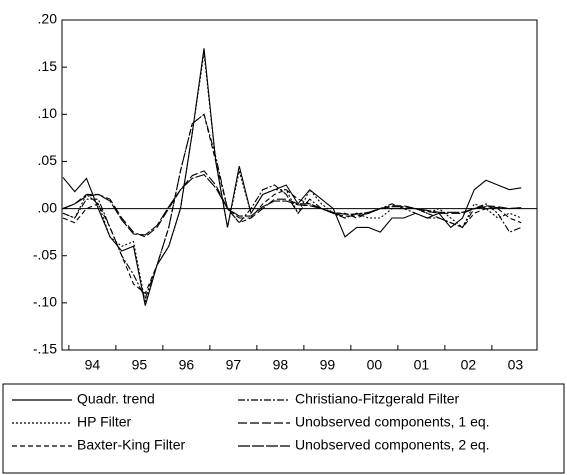 This screenshot has height=475, width=567. What do you see at coordinates (234, 365) in the screenshot?
I see `x-tick-label: 97` at bounding box center [234, 365].